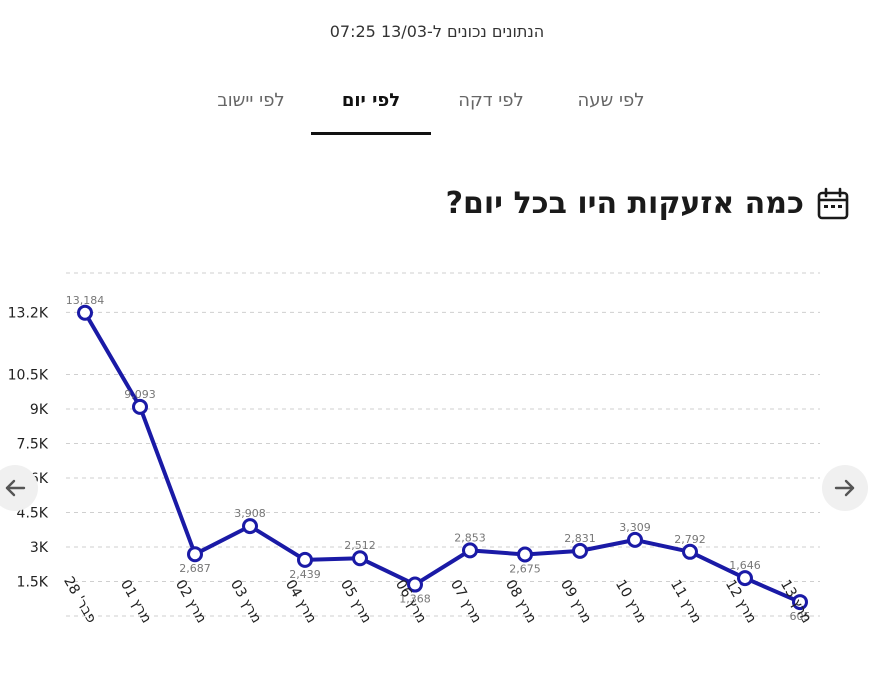  What do you see at coordinates (140, 394) in the screenshot?
I see `data-label: 9,093` at bounding box center [140, 394].